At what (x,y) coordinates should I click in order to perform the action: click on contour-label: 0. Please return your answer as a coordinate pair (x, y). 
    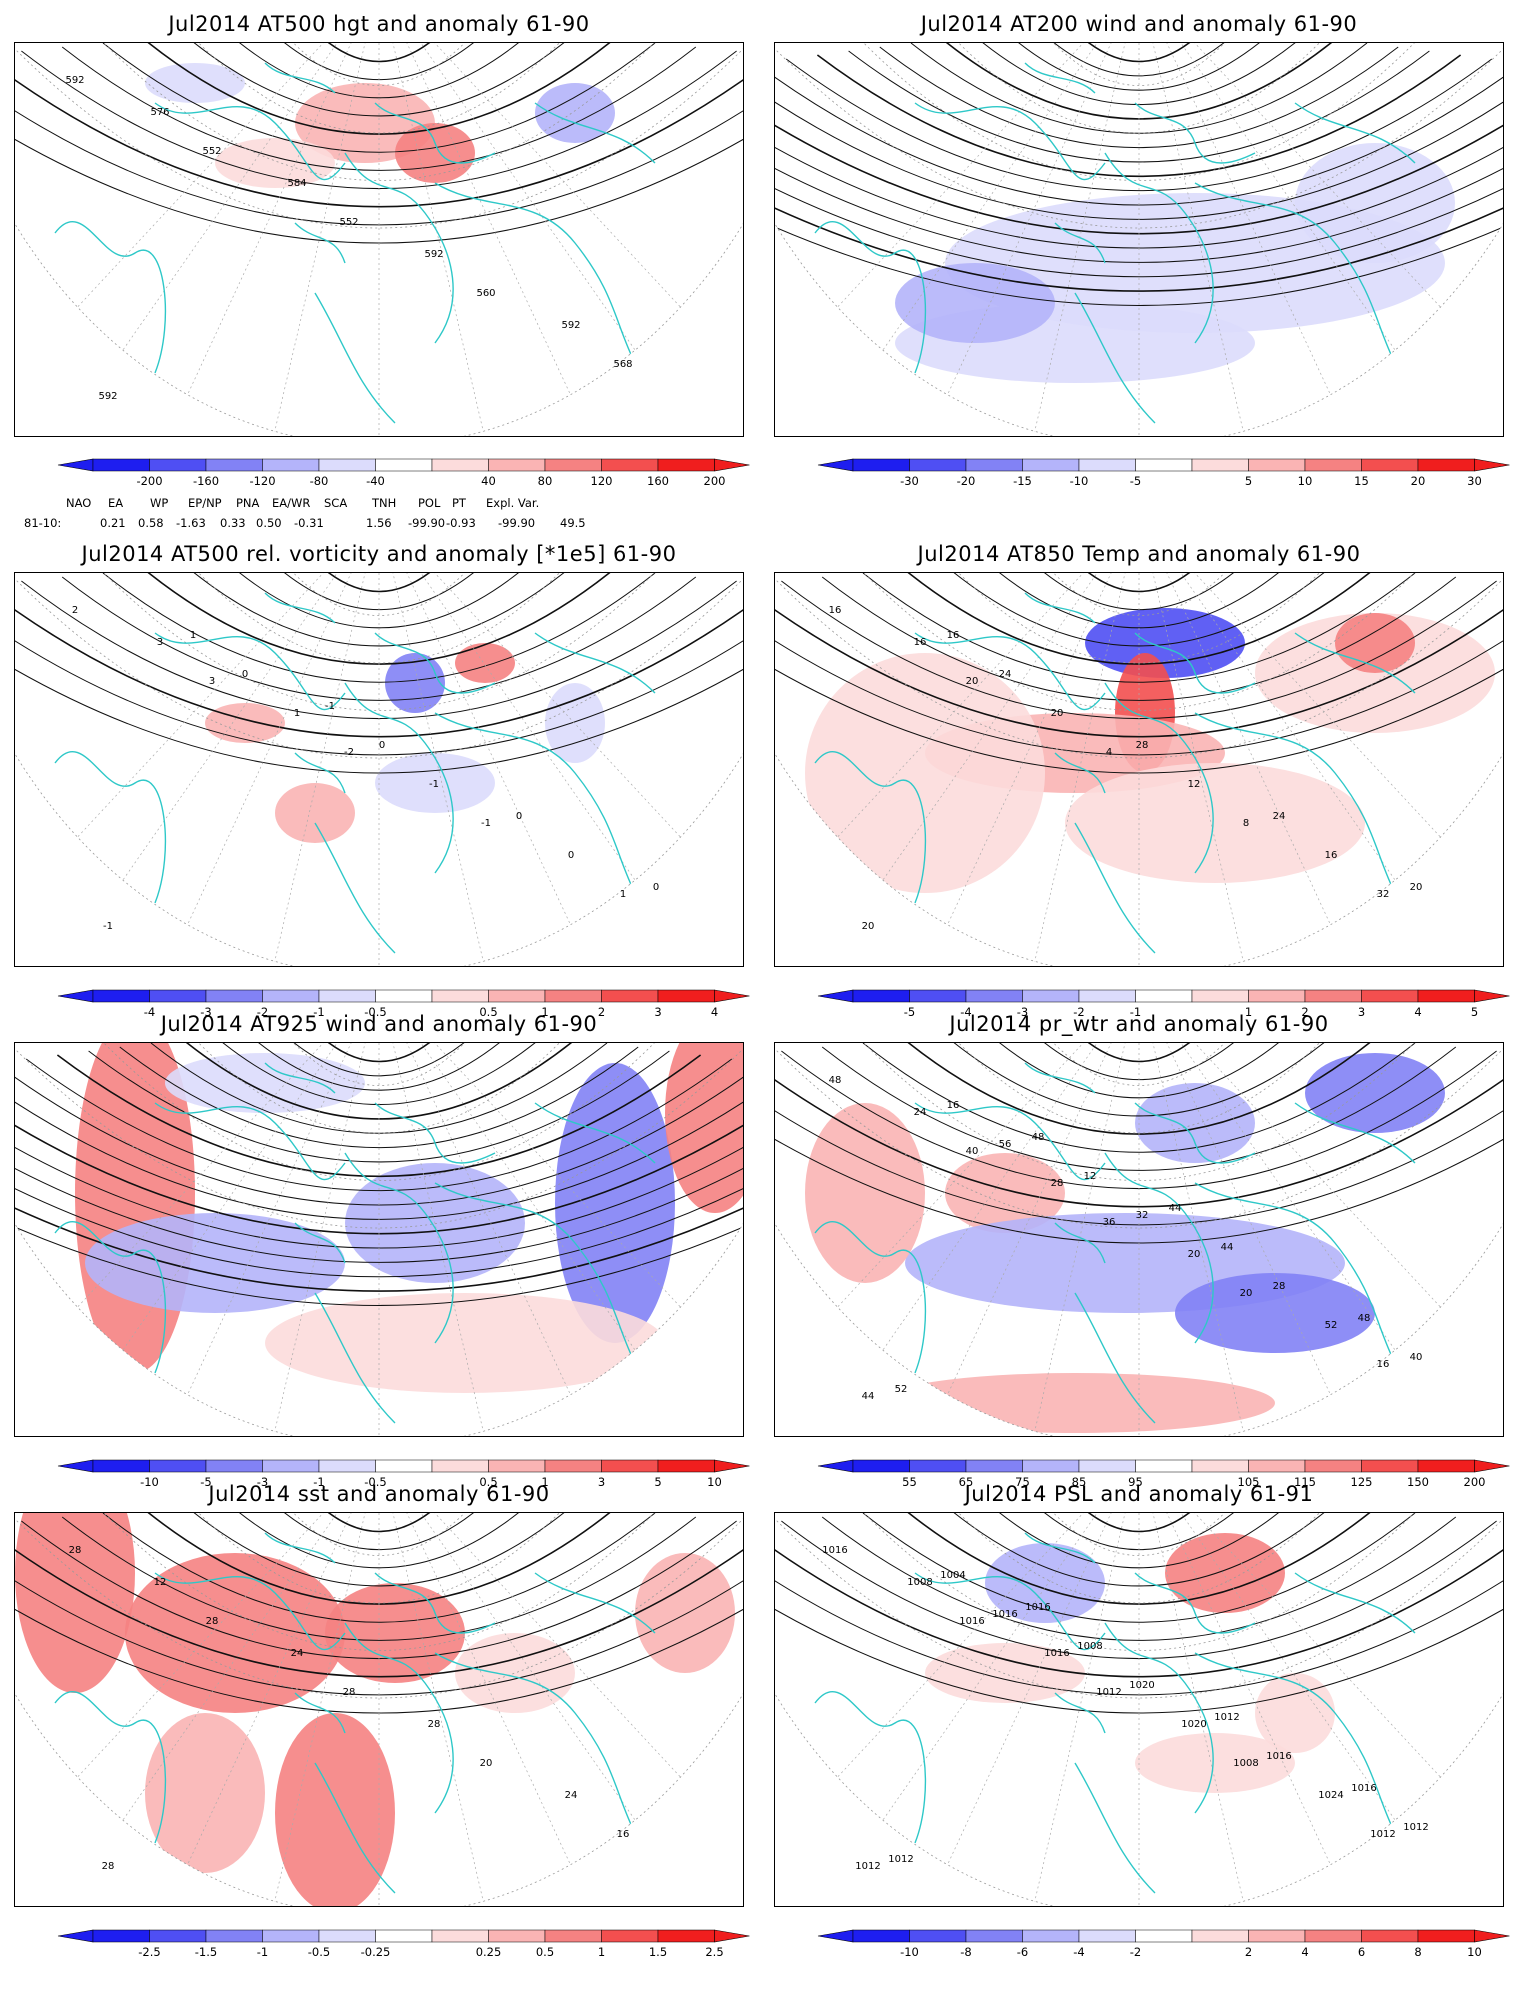
    Looking at the image, I should click on (382, 745).